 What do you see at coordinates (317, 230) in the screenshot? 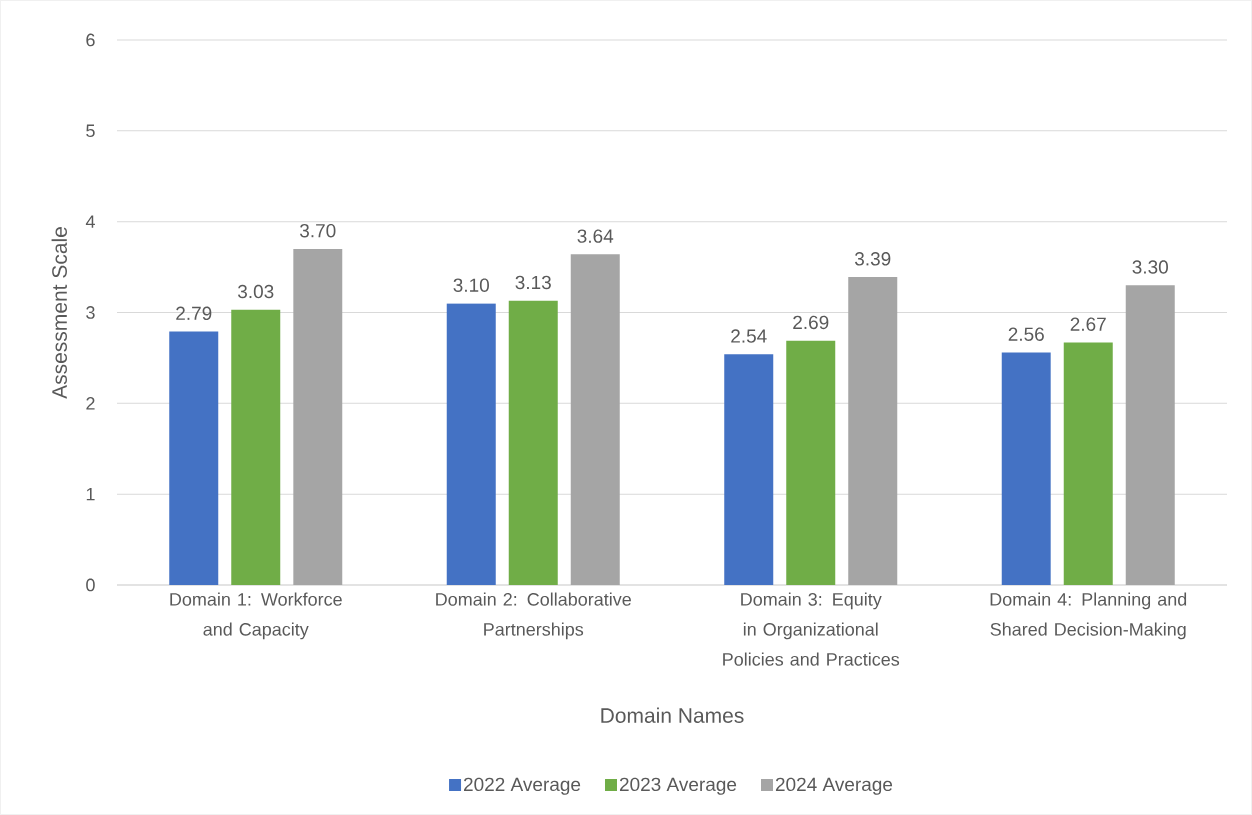
I see `data-label: 3.70` at bounding box center [317, 230].